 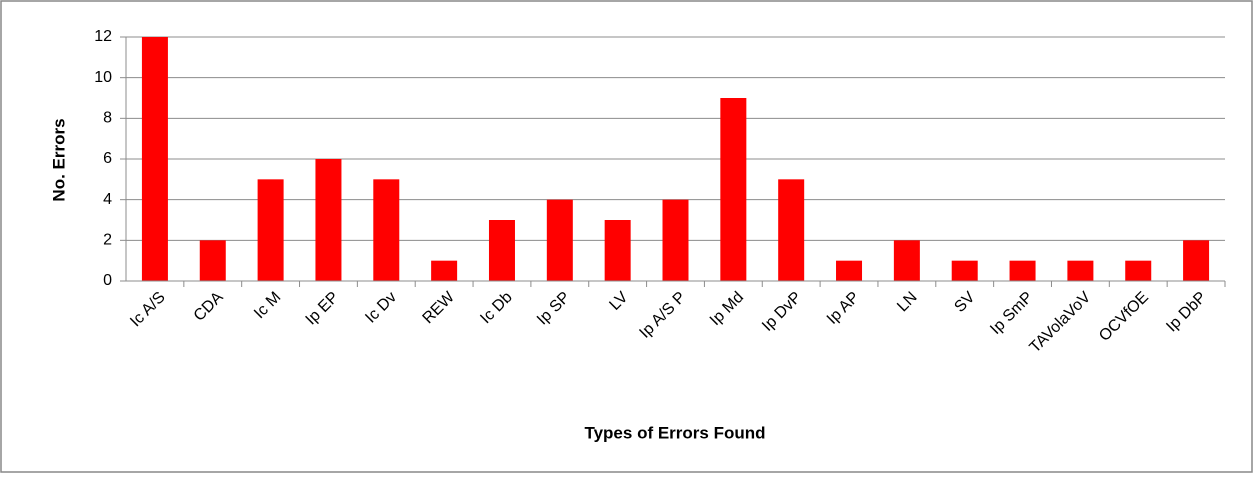 I want to click on y-tick-label: 8, so click(x=107, y=118).